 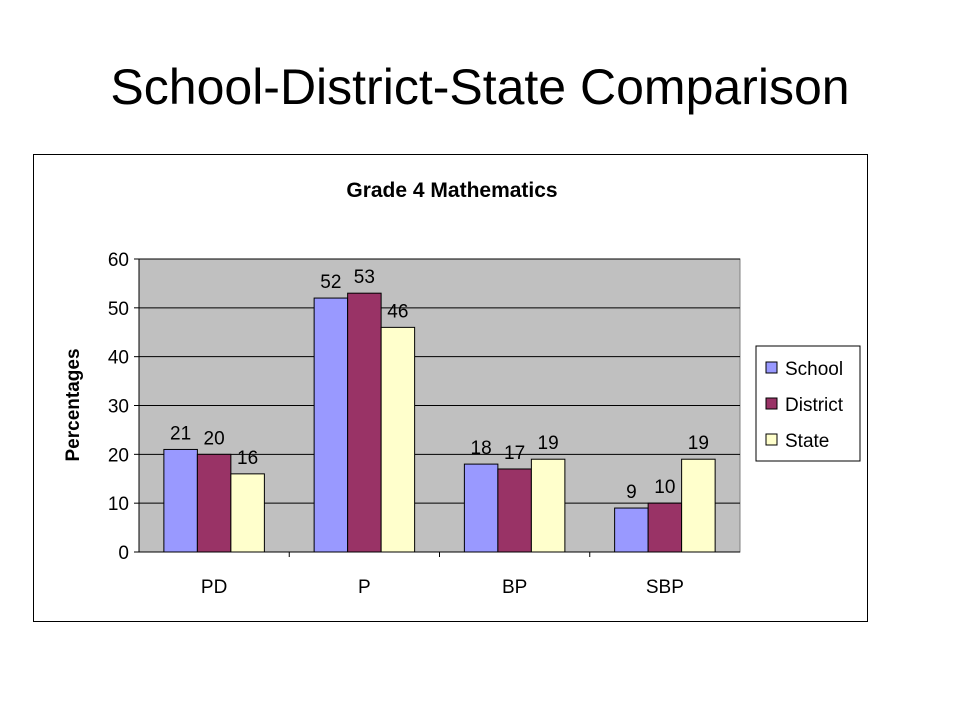 I want to click on y-tick-label: 50, so click(x=118, y=309).